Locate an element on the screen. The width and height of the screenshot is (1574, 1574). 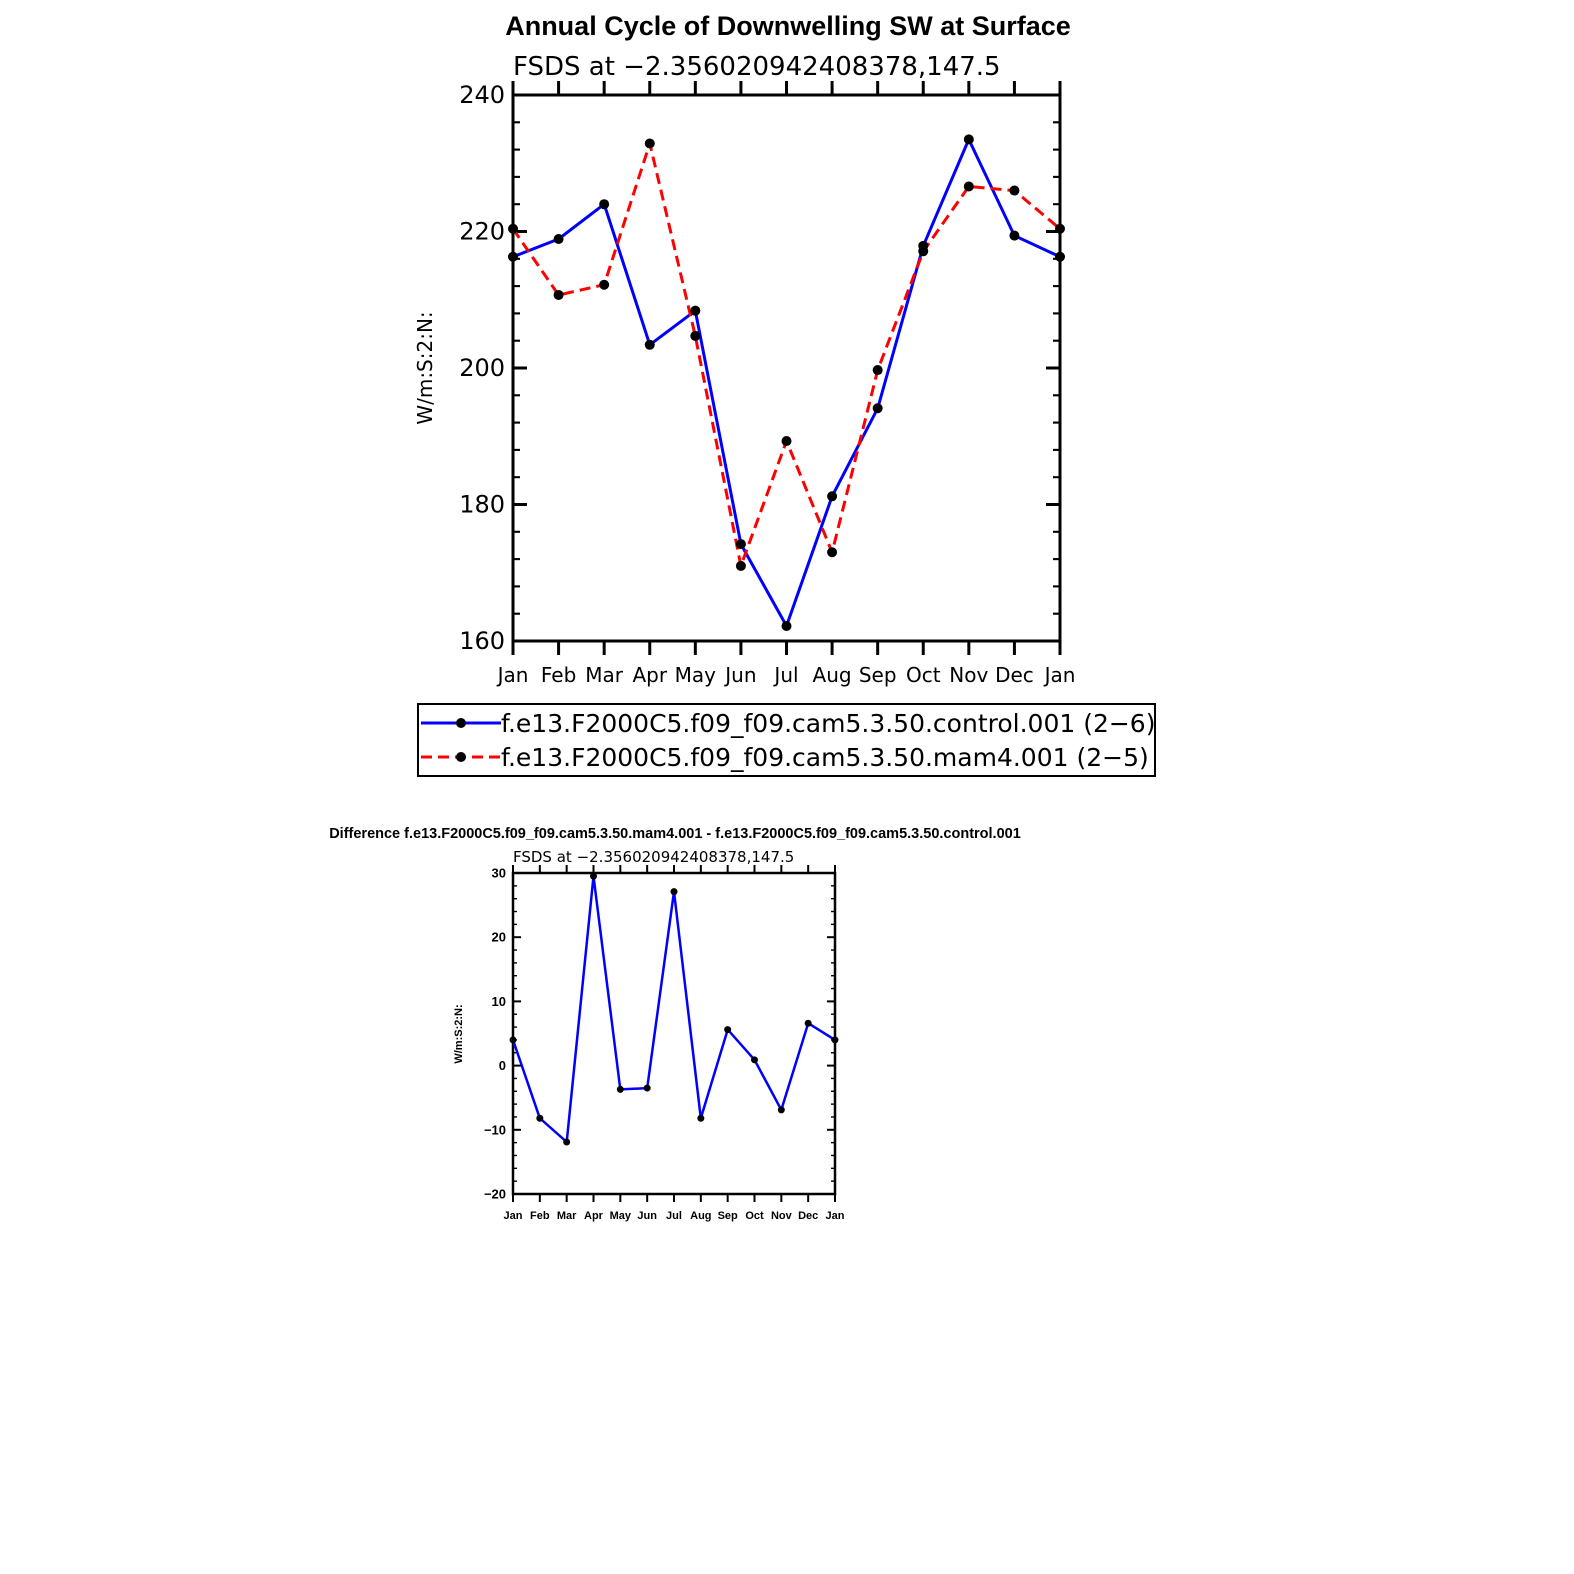
y-tick-label: −20 is located at coordinates (495, 1194).